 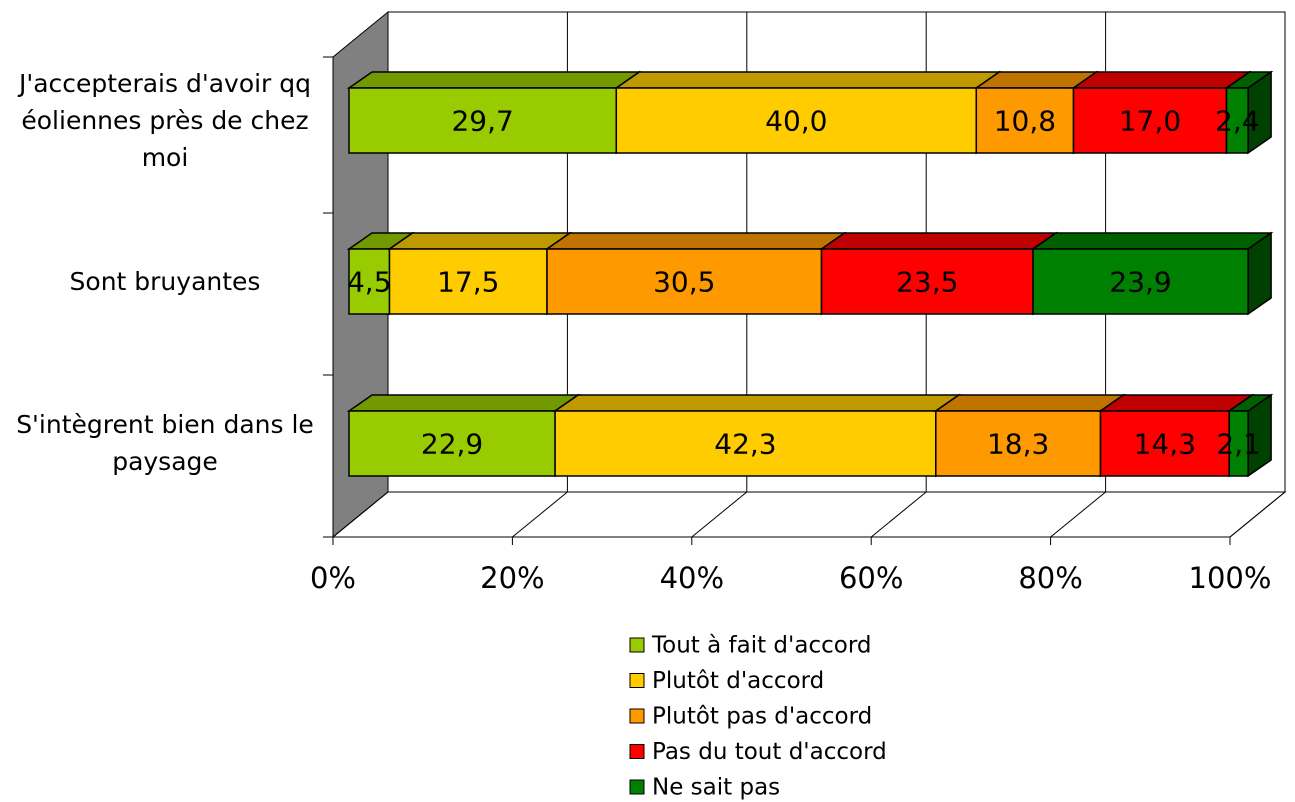 I want to click on x-tick-label: 20%, so click(x=512, y=578).